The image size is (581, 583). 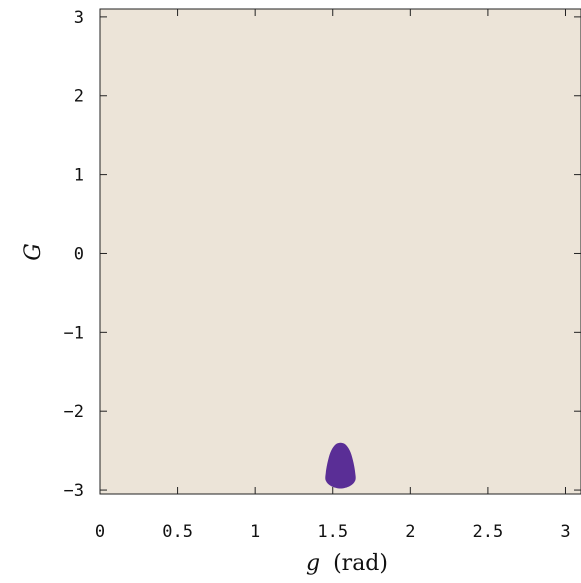 What do you see at coordinates (100, 532) in the screenshot?
I see `x-tick-label: 0` at bounding box center [100, 532].